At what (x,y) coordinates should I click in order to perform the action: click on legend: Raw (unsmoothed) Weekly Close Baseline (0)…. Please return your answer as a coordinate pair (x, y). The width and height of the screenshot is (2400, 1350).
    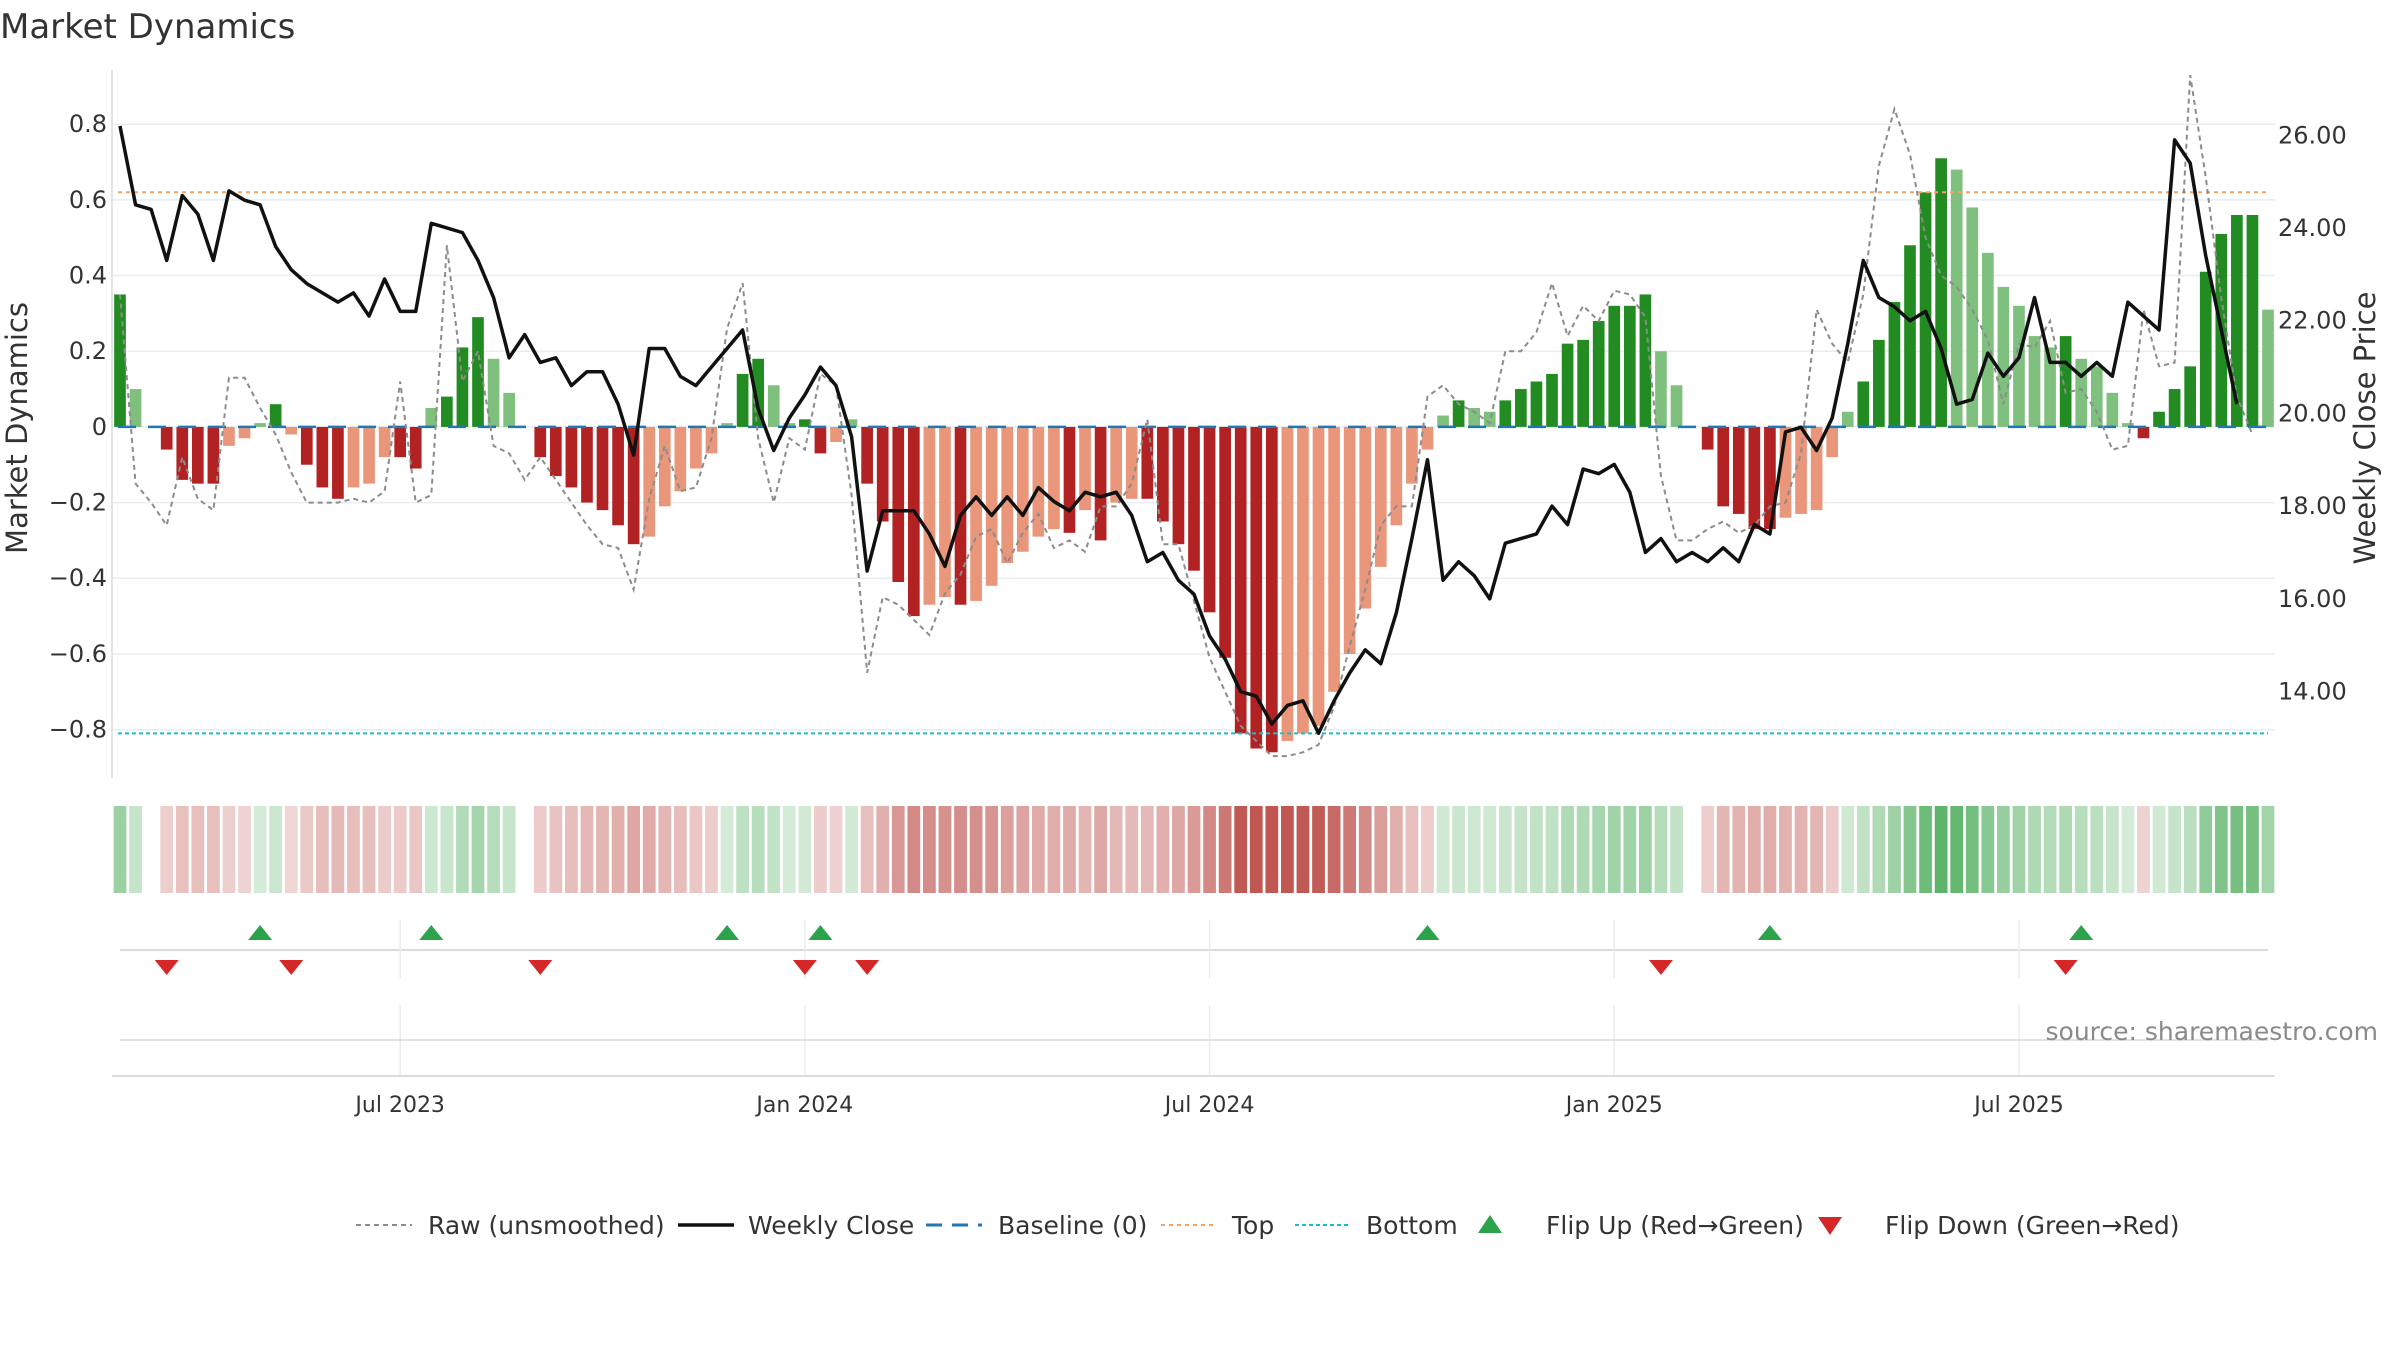
    Looking at the image, I should click on (1268, 1225).